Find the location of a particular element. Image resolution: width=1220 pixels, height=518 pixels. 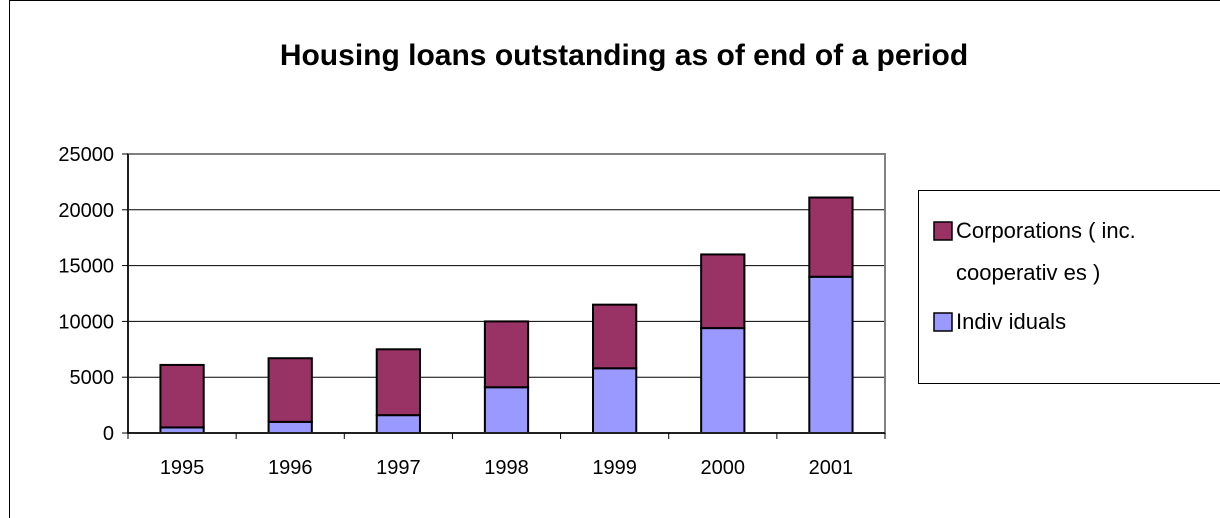

y-tick-label-25000: 25000 is located at coordinates (86, 155).